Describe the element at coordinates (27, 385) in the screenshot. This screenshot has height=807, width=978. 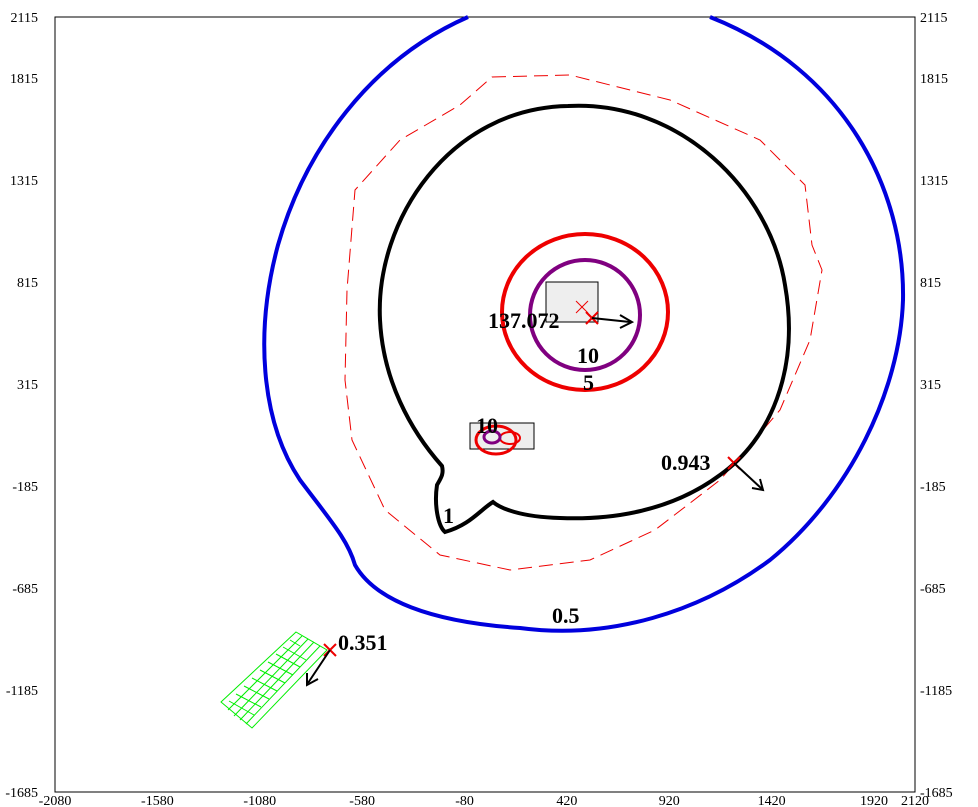
I see `y-tick-label-left: 315` at that location.